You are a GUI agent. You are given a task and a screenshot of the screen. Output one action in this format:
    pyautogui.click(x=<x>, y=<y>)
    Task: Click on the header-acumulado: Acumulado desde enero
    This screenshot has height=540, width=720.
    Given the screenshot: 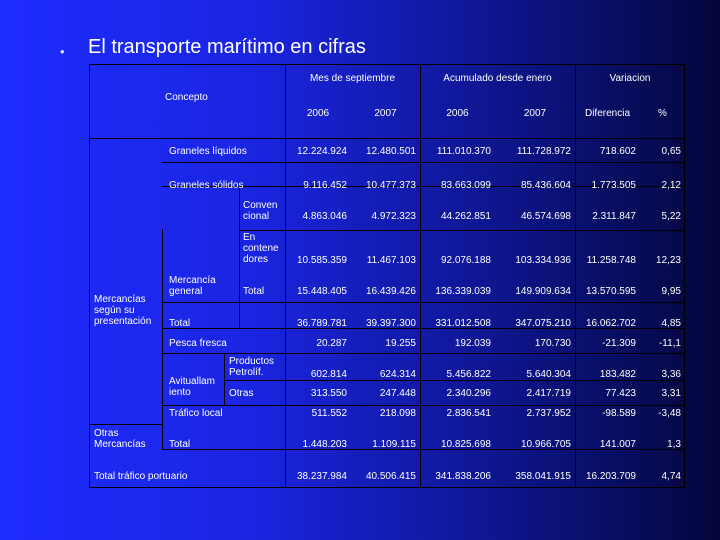 What is the action you would take?
    pyautogui.click(x=497, y=78)
    